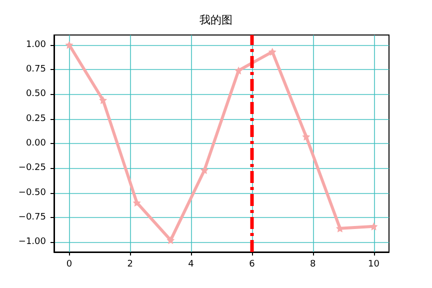  I want to click on y-tick-label: 1.00, so click(36, 45).